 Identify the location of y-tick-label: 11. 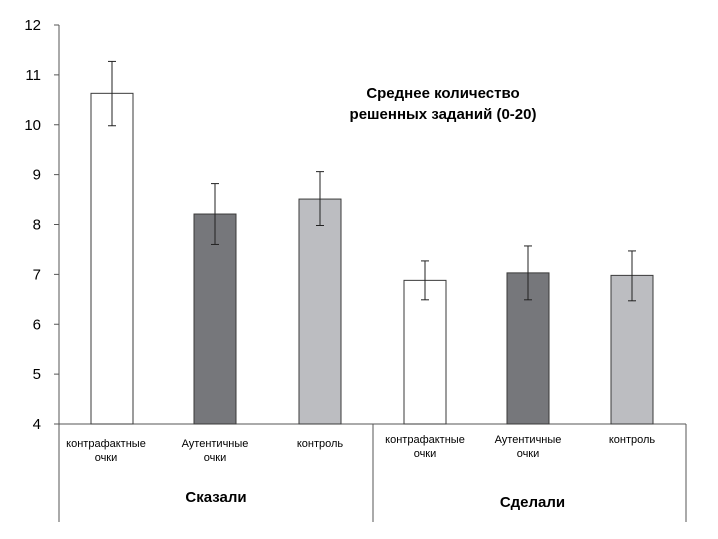
(33, 75).